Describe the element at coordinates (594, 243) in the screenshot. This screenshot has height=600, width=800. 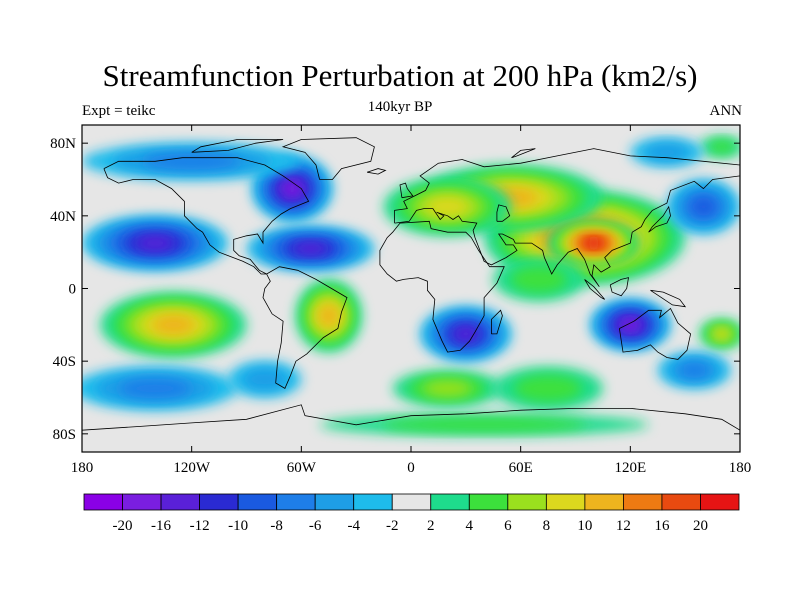
I see `field-pos-tibet-core` at that location.